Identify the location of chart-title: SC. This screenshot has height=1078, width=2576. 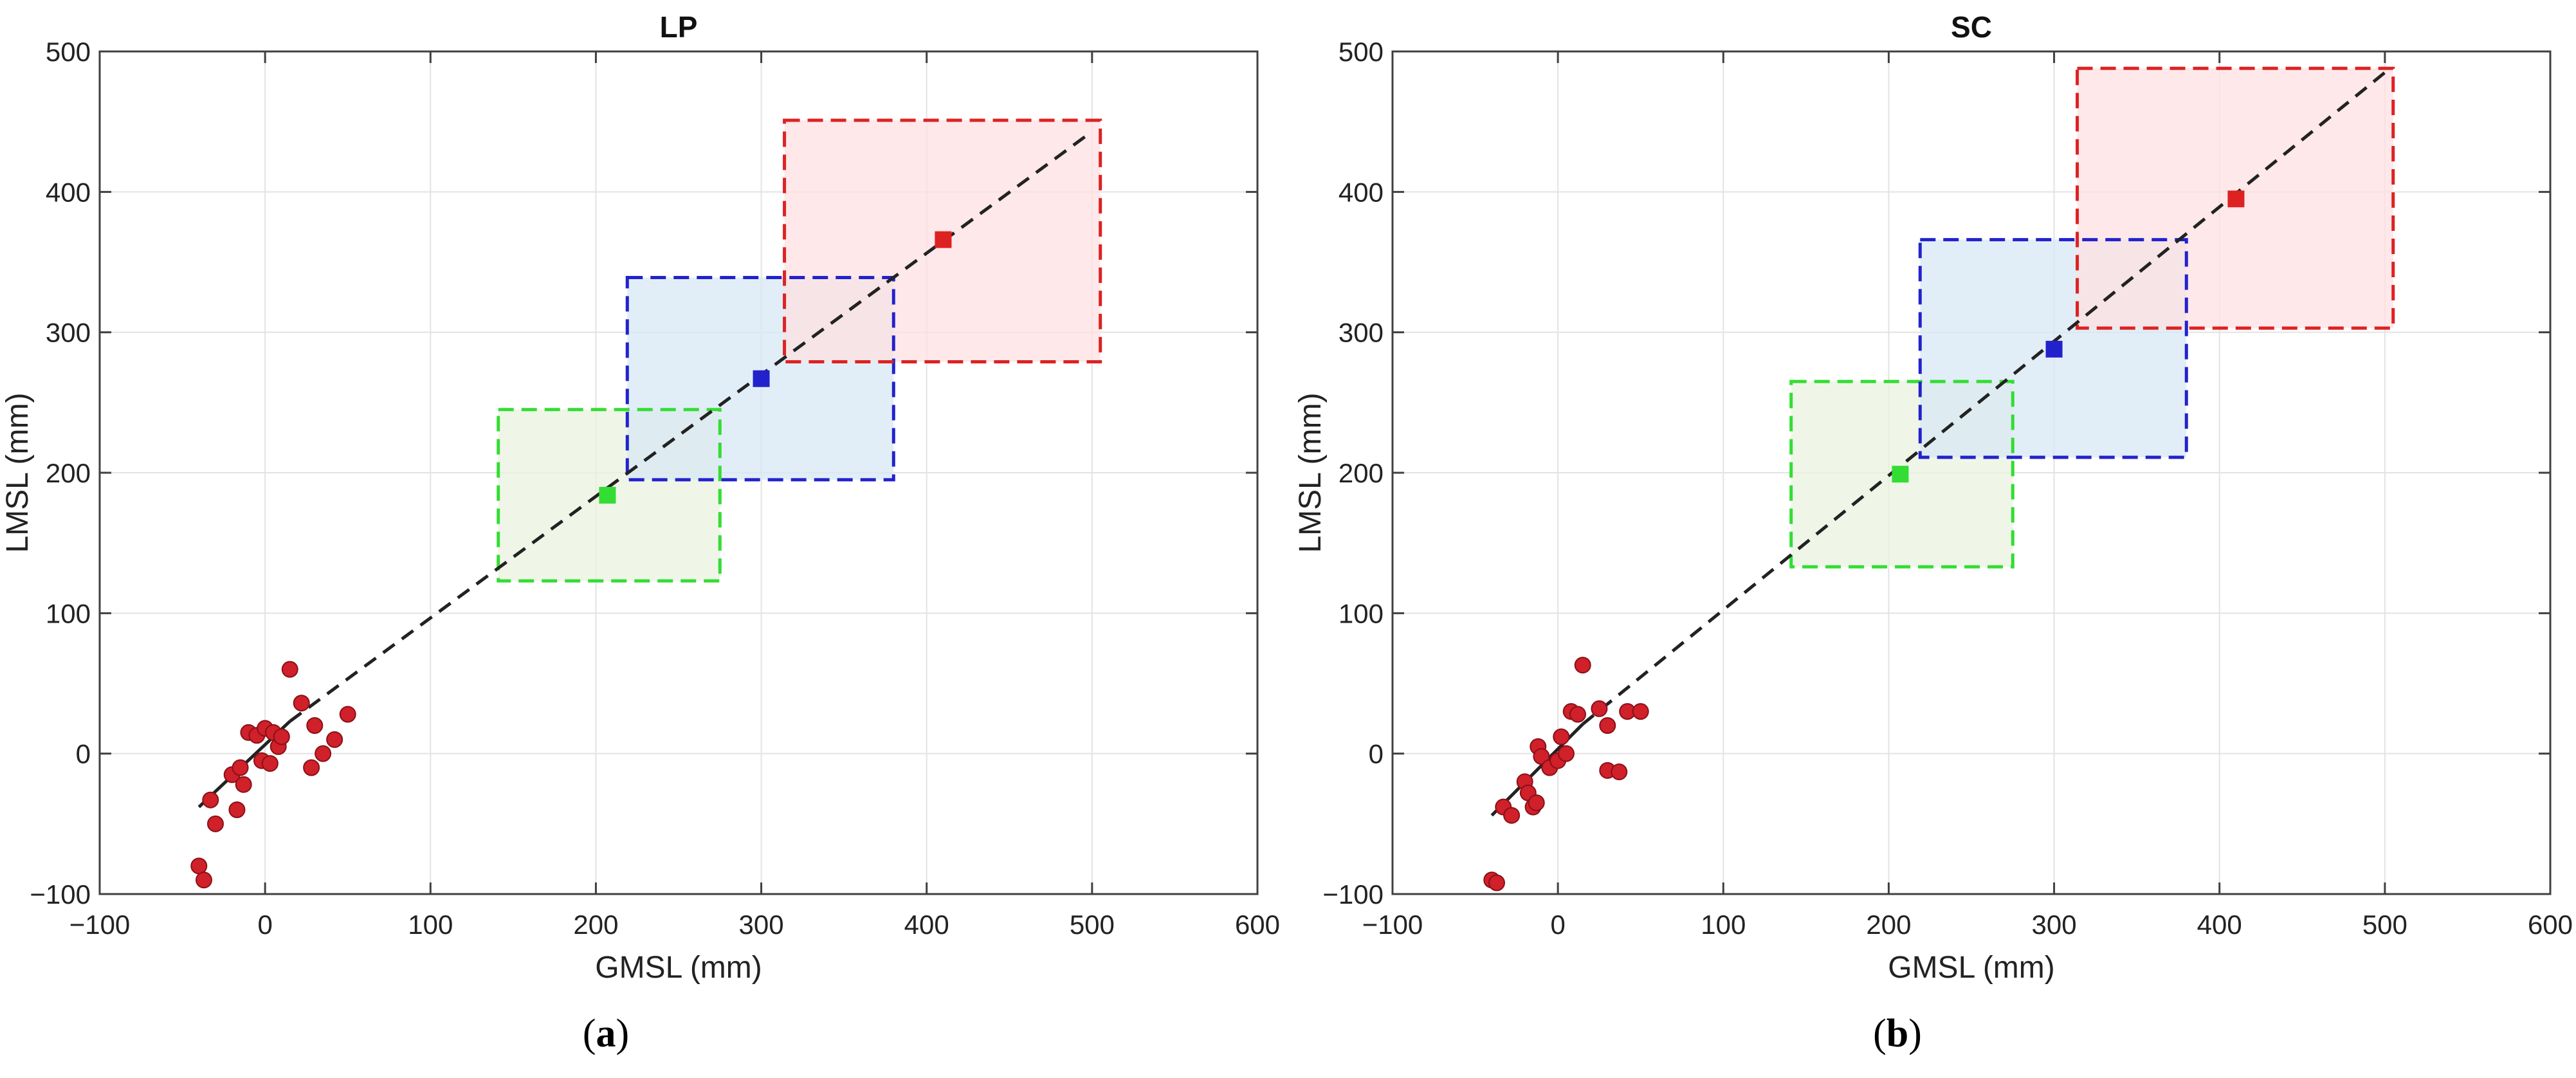
(1971, 27).